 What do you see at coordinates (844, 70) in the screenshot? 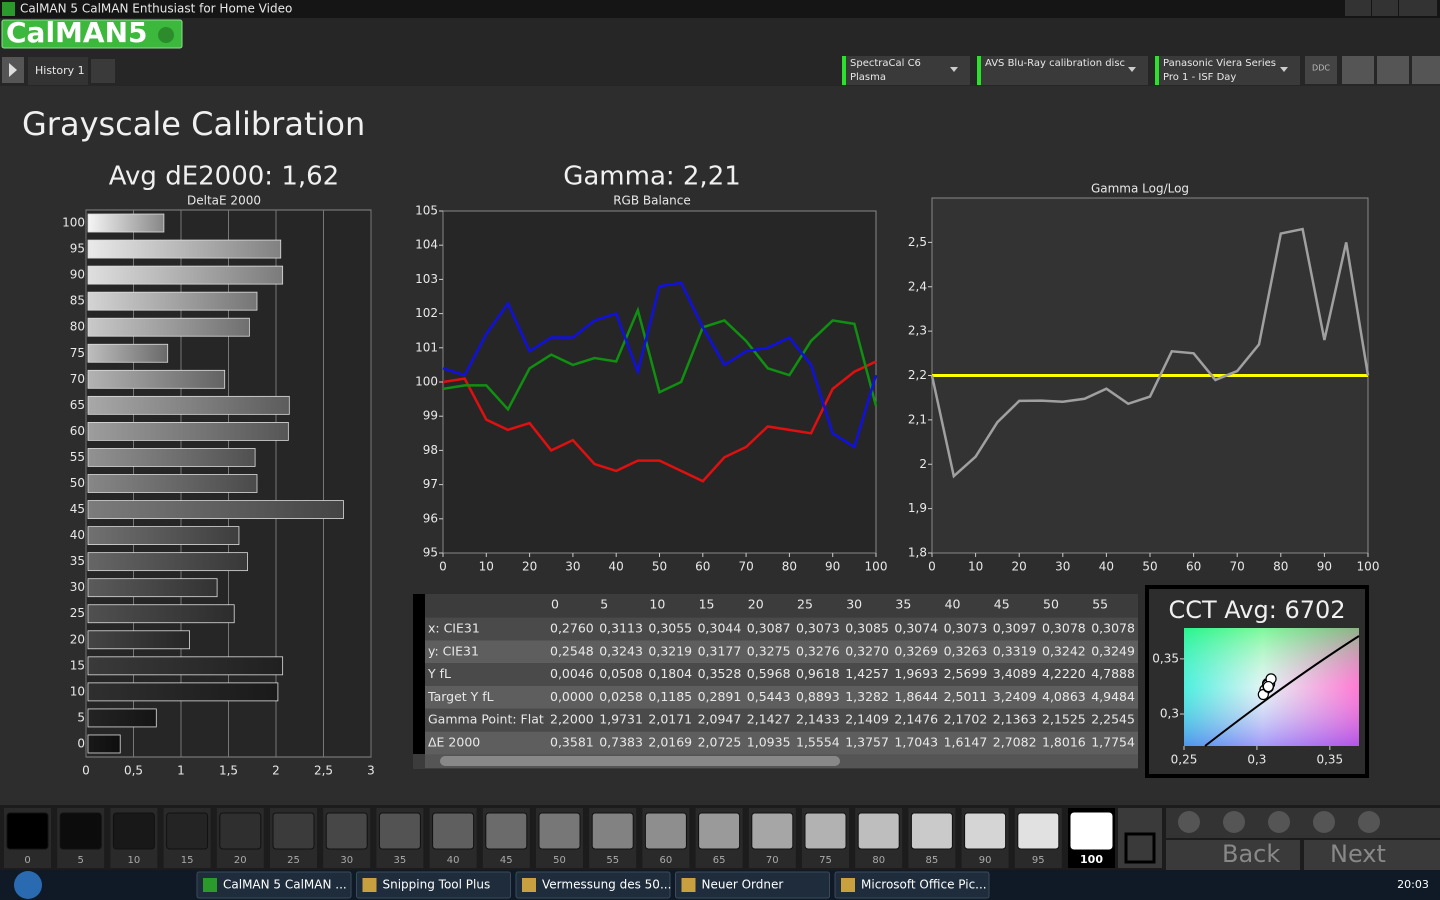
I see `device-status` at bounding box center [844, 70].